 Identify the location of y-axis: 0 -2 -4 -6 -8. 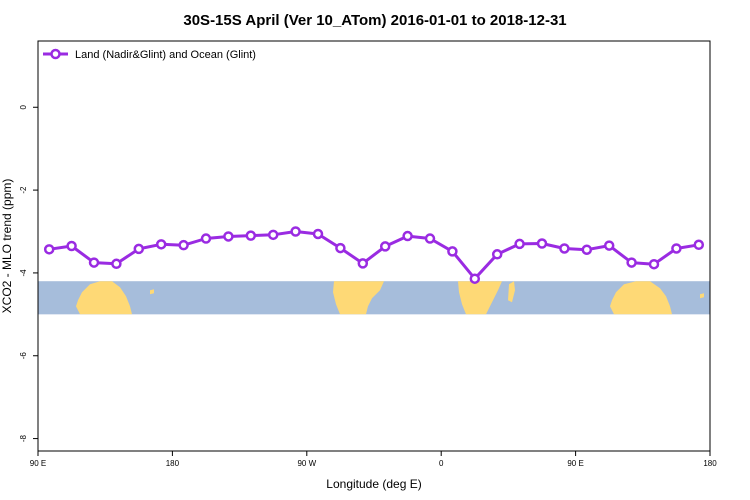
(28, 273).